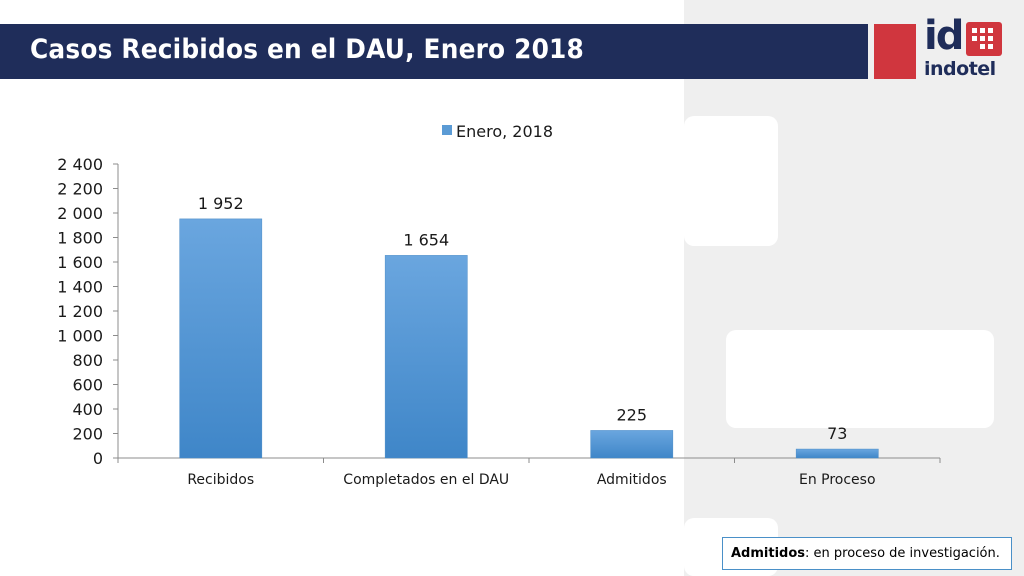  I want to click on footnote-term: Admitidos, so click(768, 553).